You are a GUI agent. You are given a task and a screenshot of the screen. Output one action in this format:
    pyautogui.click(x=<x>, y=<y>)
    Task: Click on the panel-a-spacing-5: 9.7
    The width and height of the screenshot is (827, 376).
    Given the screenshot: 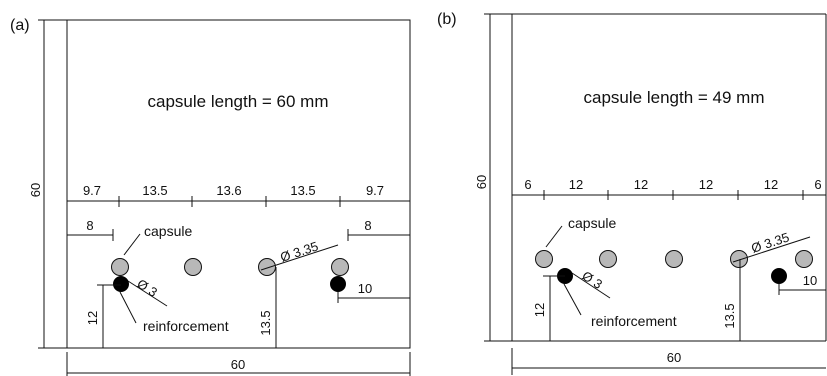 What is the action you would take?
    pyautogui.click(x=375, y=190)
    